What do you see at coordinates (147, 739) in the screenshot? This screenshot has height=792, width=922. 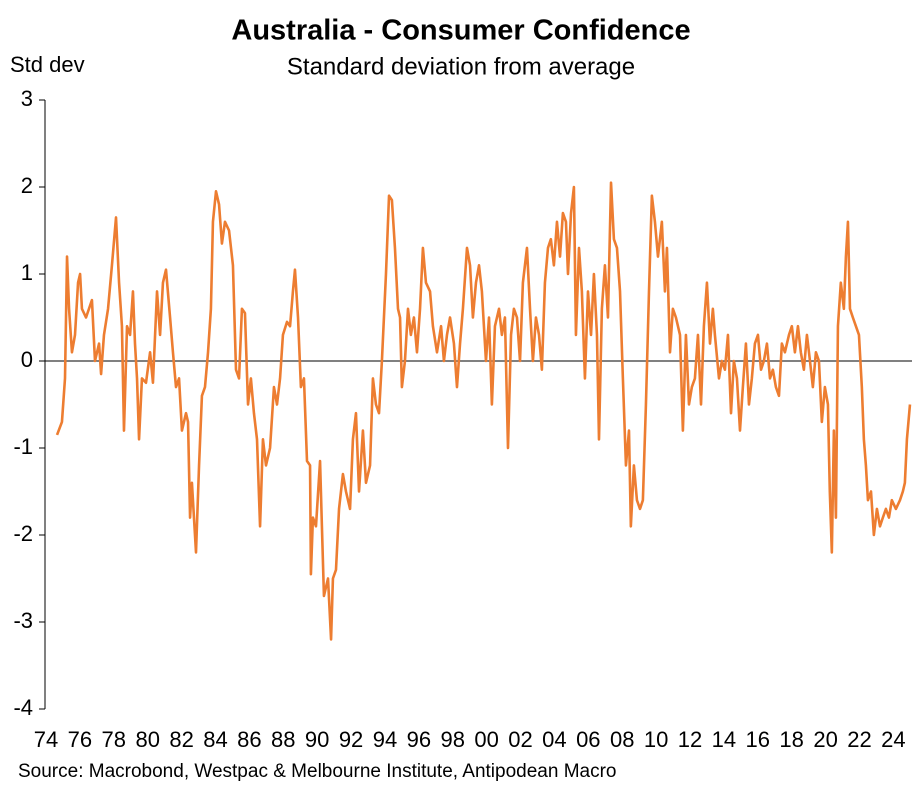 I see `x-tick-label: 80` at bounding box center [147, 739].